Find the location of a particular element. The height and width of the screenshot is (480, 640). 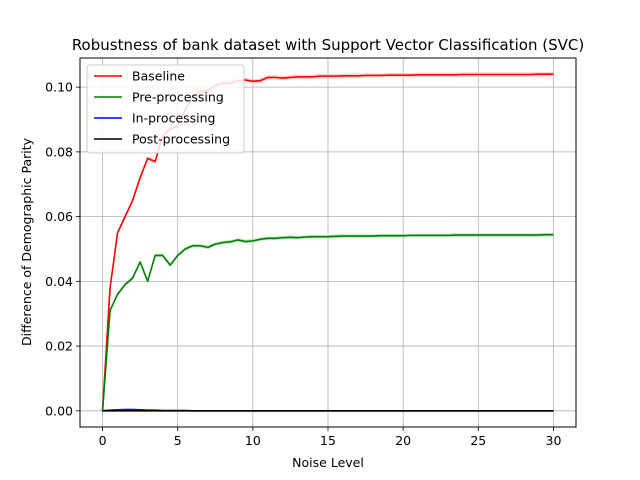

y-tick-label: 0.06 is located at coordinates (59, 216).